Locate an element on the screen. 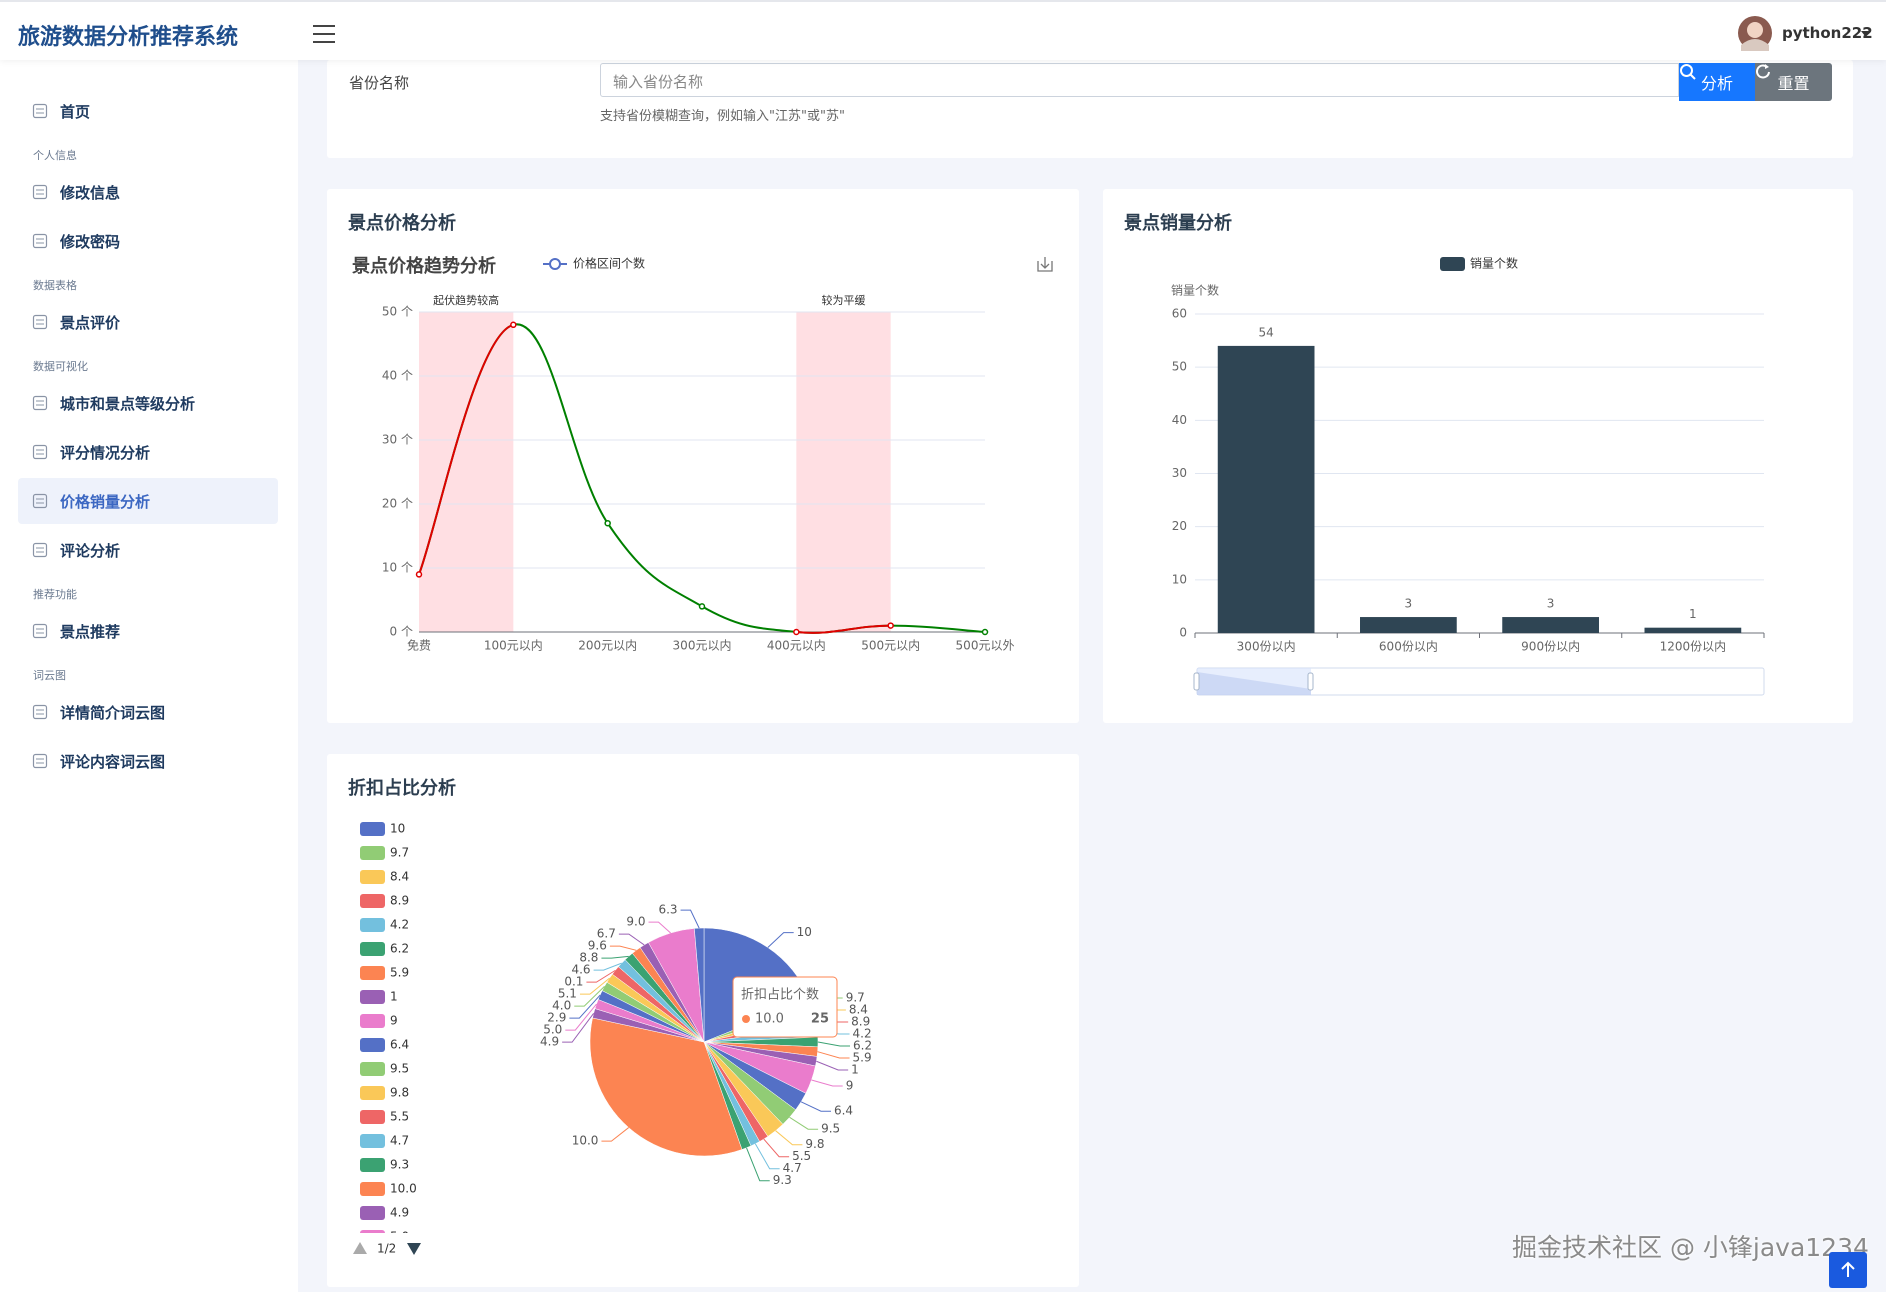  analyze-button: 分析 is located at coordinates (1717, 82).